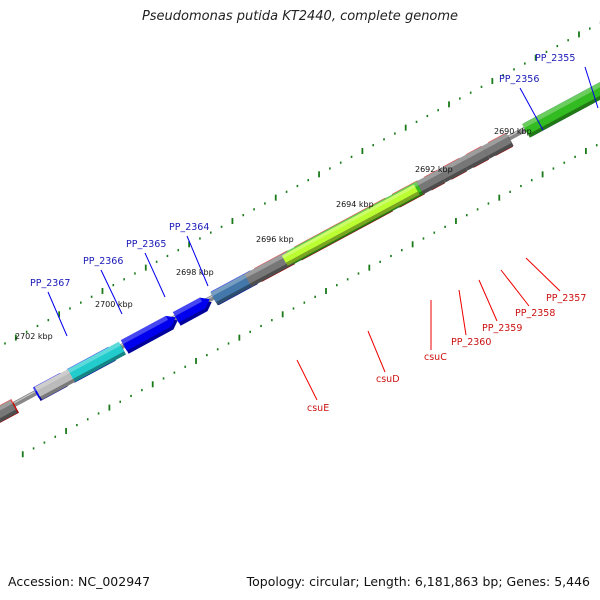 The width and height of the screenshot is (600, 600). Describe the element at coordinates (189, 227) in the screenshot. I see `forward-gene-label: PP_2364` at that location.